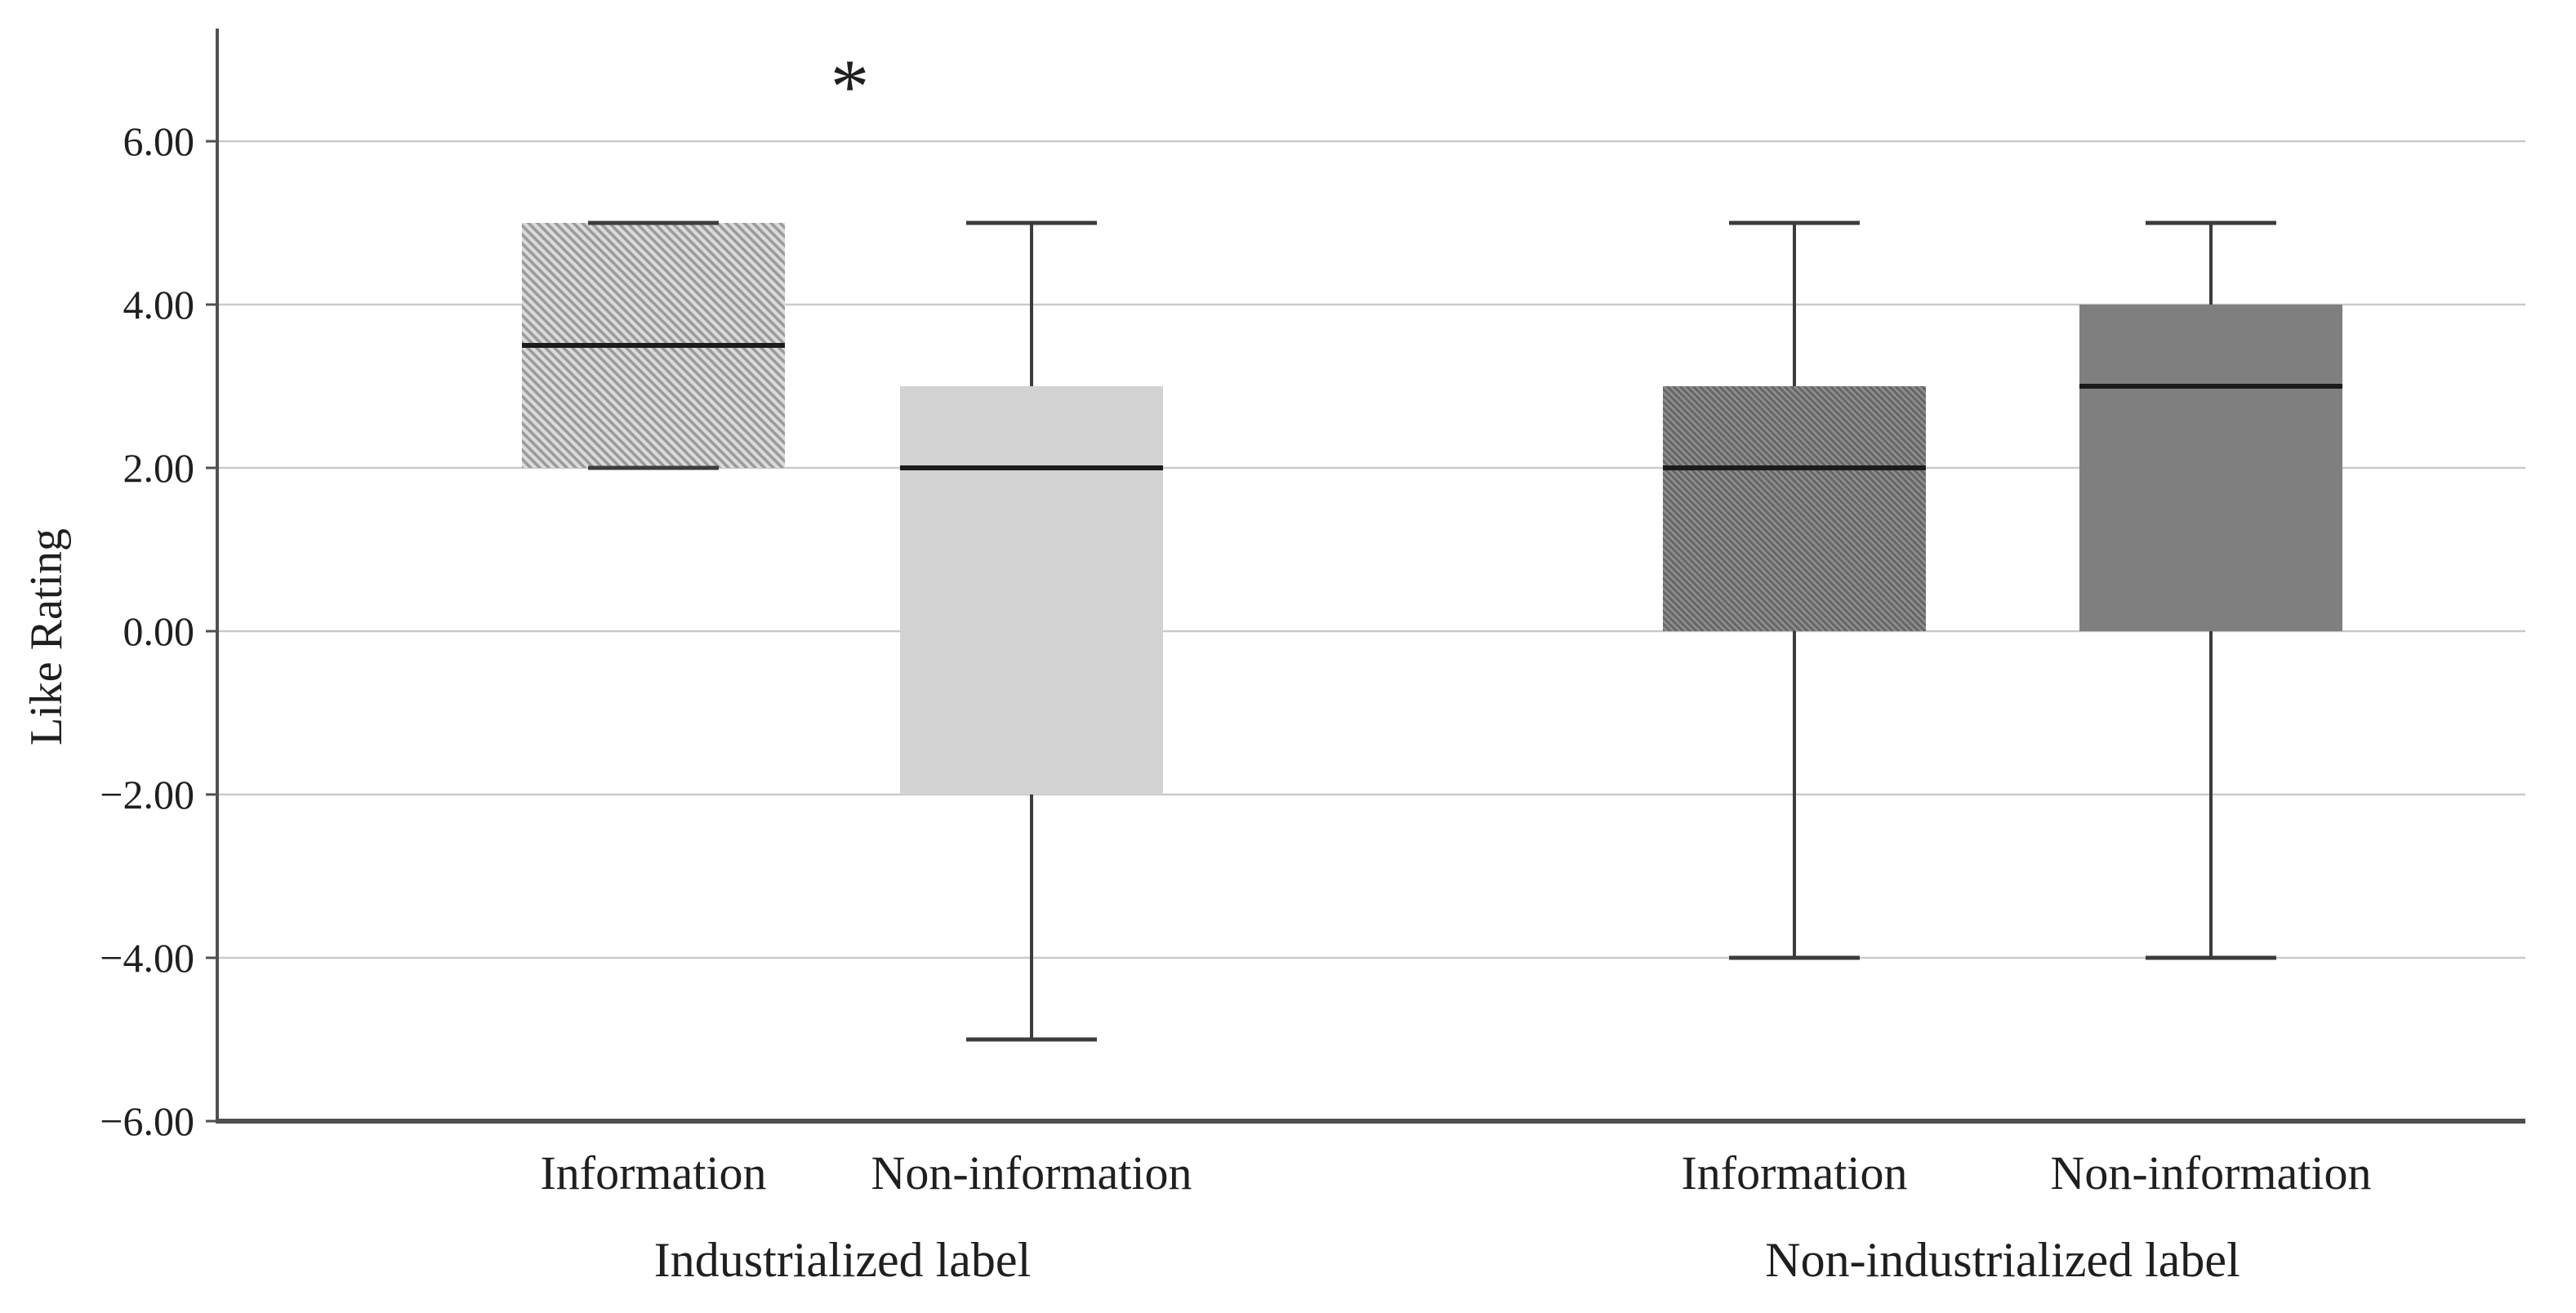 The image size is (2576, 1313). Describe the element at coordinates (147, 1121) in the screenshot. I see `y-tick-label: −6.00` at that location.